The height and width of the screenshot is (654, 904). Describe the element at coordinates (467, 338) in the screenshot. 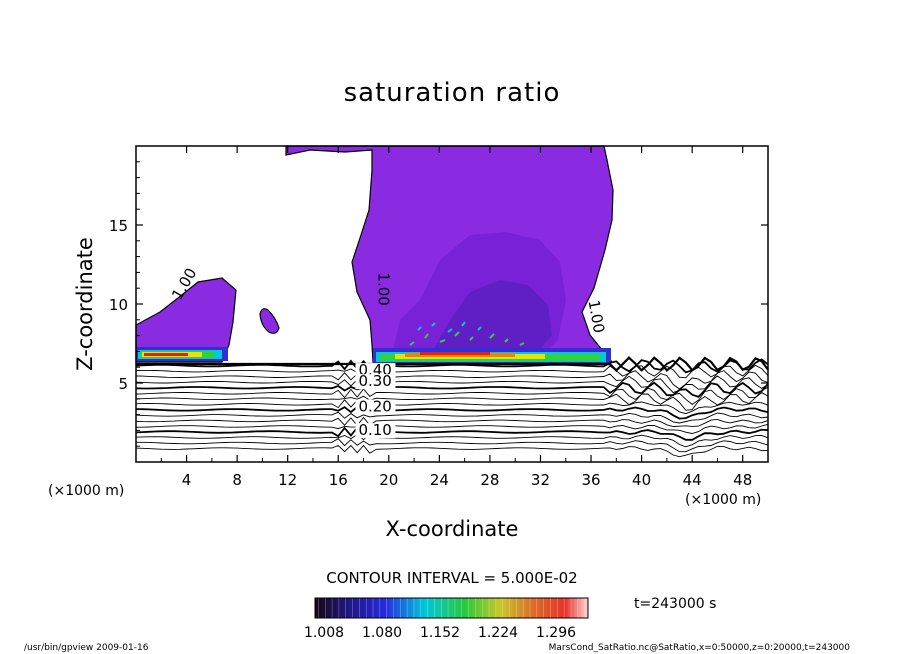

I see `cloud-top-speckles` at that location.